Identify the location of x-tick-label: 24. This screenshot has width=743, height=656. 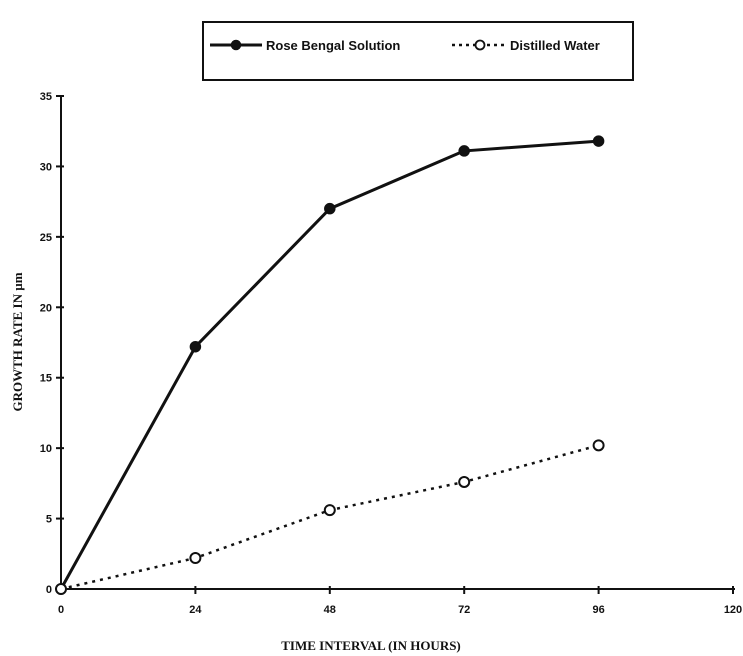
(195, 610).